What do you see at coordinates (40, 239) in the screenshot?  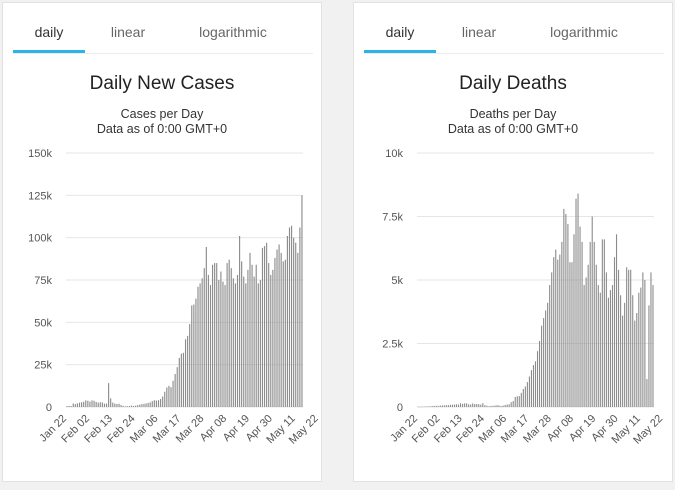 I see `y-tick-label: 100k` at bounding box center [40, 239].